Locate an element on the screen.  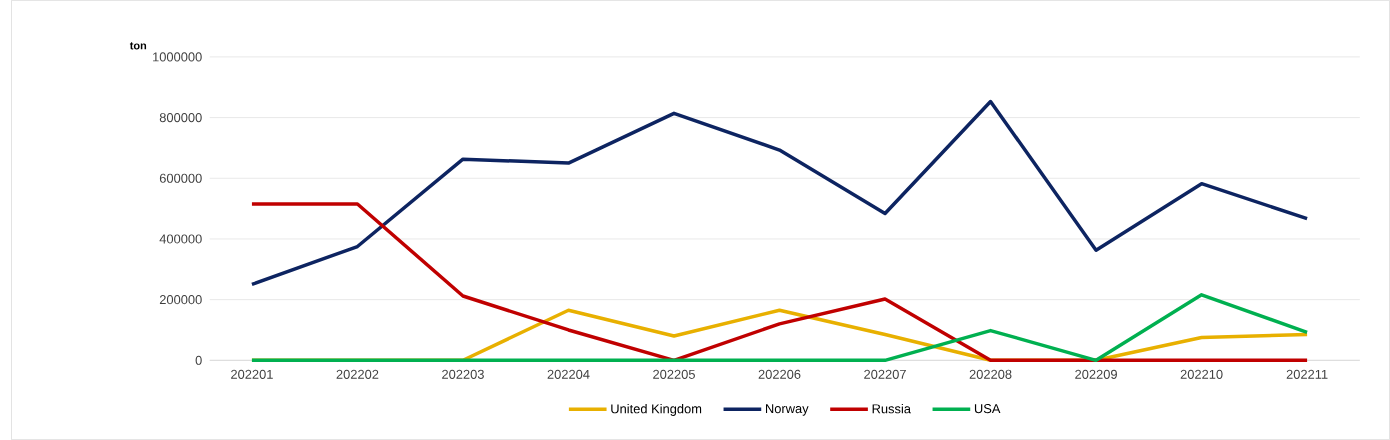
legend-label: USA is located at coordinates (987, 409).